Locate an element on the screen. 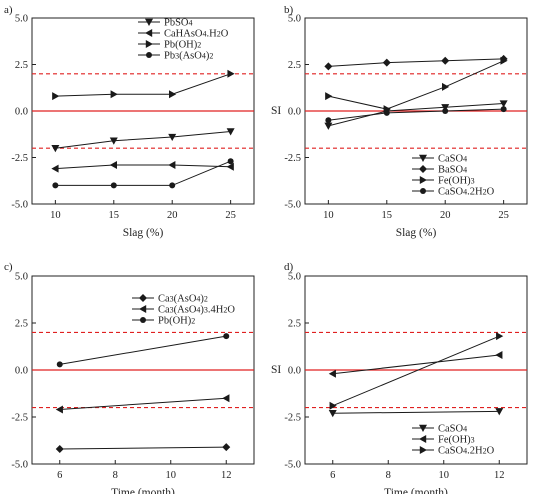 This screenshot has height=494, width=550. x-axis-label: Time (month) is located at coordinates (416, 490).